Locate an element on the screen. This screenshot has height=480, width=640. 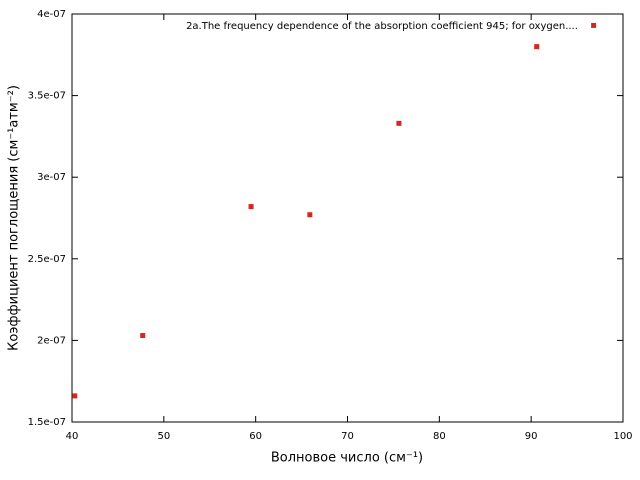
x-tick-label: 50 is located at coordinates (163, 436).